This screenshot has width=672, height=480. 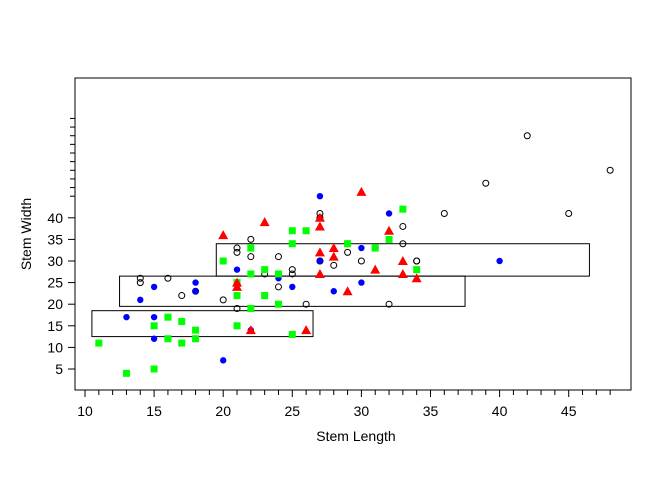 What do you see at coordinates (362, 411) in the screenshot?
I see `x-tick-label: 30` at bounding box center [362, 411].